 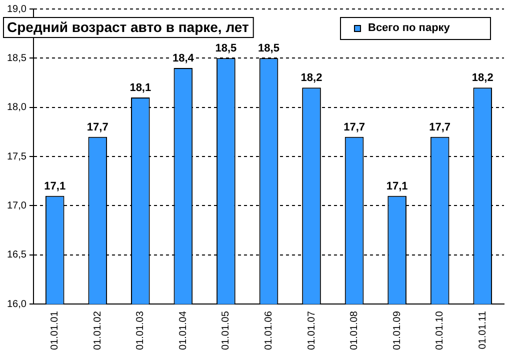 What do you see at coordinates (409, 28) in the screenshot?
I see `legend-label: Всего по парку` at bounding box center [409, 28].